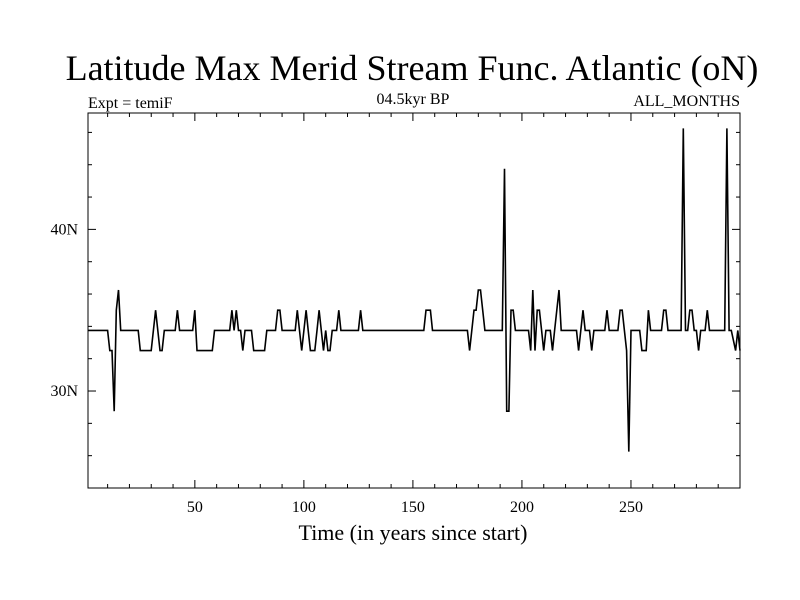 The height and width of the screenshot is (600, 800). What do you see at coordinates (522, 507) in the screenshot?
I see `x-tick-label: 200` at bounding box center [522, 507].